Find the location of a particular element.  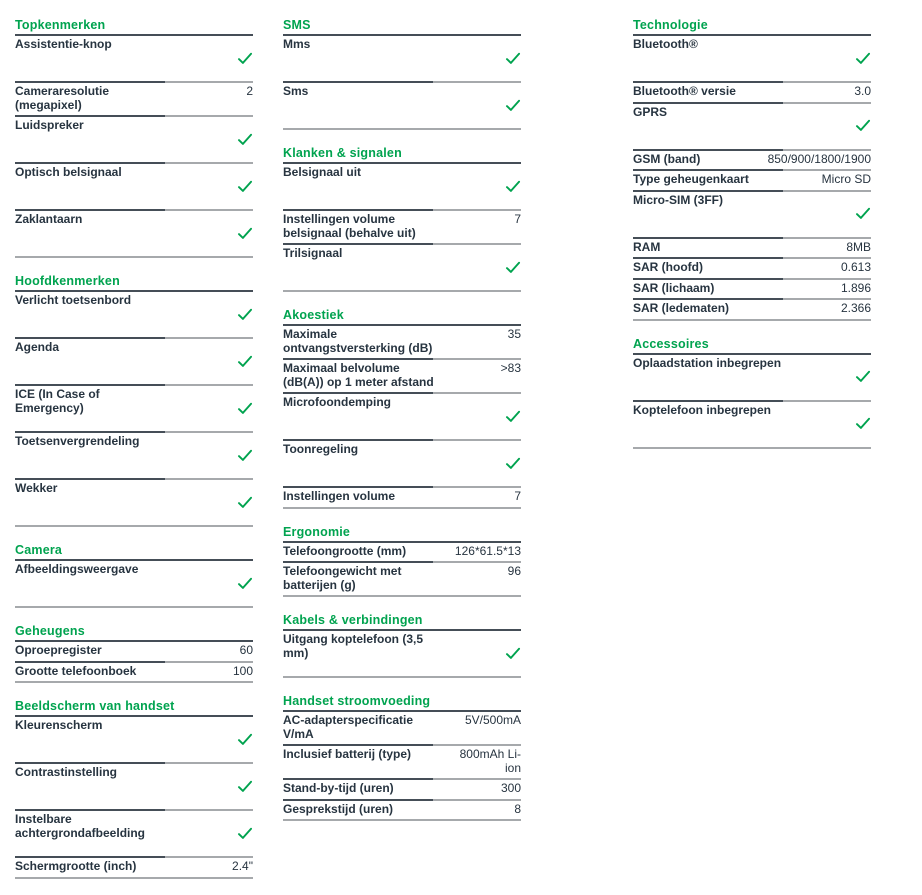

spec-row: Telefoongewicht met batterijen (g) 96 is located at coordinates (402, 580).